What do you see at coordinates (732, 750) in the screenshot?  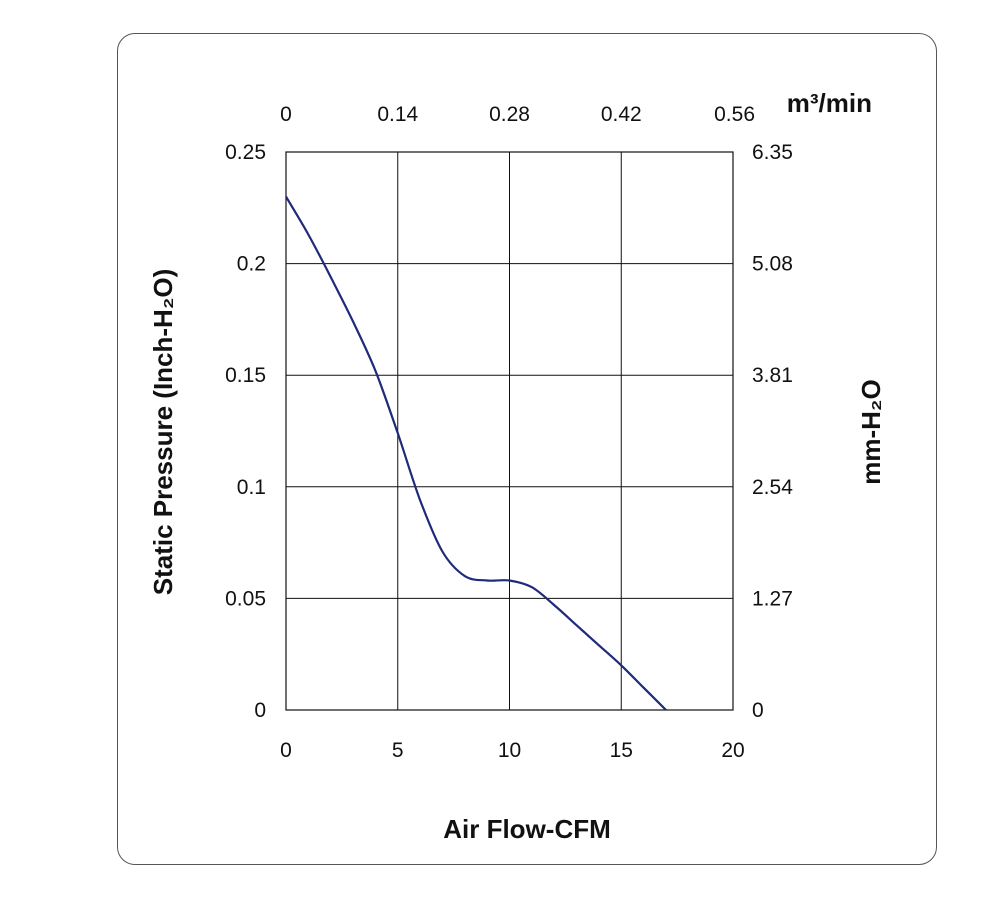 I see `x-tick-label: 20` at bounding box center [732, 750].